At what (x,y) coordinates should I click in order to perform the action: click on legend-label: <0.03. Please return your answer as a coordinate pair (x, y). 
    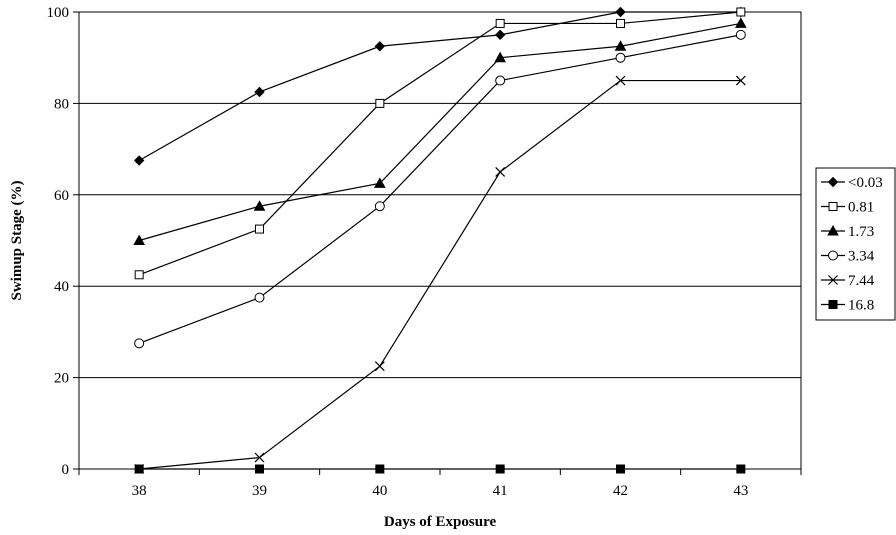
    Looking at the image, I should click on (865, 183).